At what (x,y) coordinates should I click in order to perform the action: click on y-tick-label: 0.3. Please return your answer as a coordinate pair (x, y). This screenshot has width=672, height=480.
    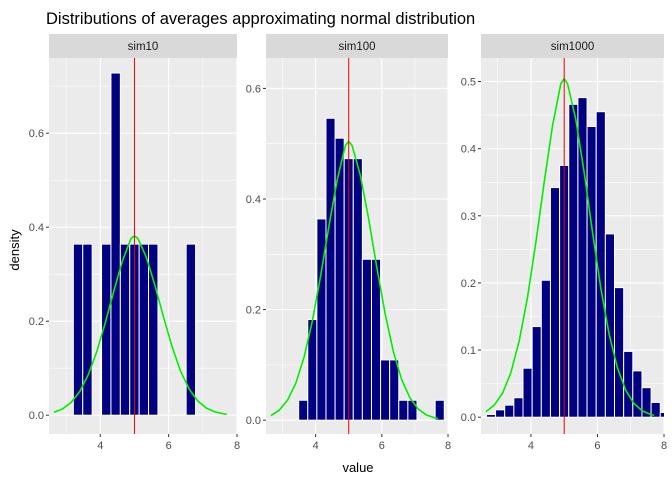
    Looking at the image, I should click on (468, 217).